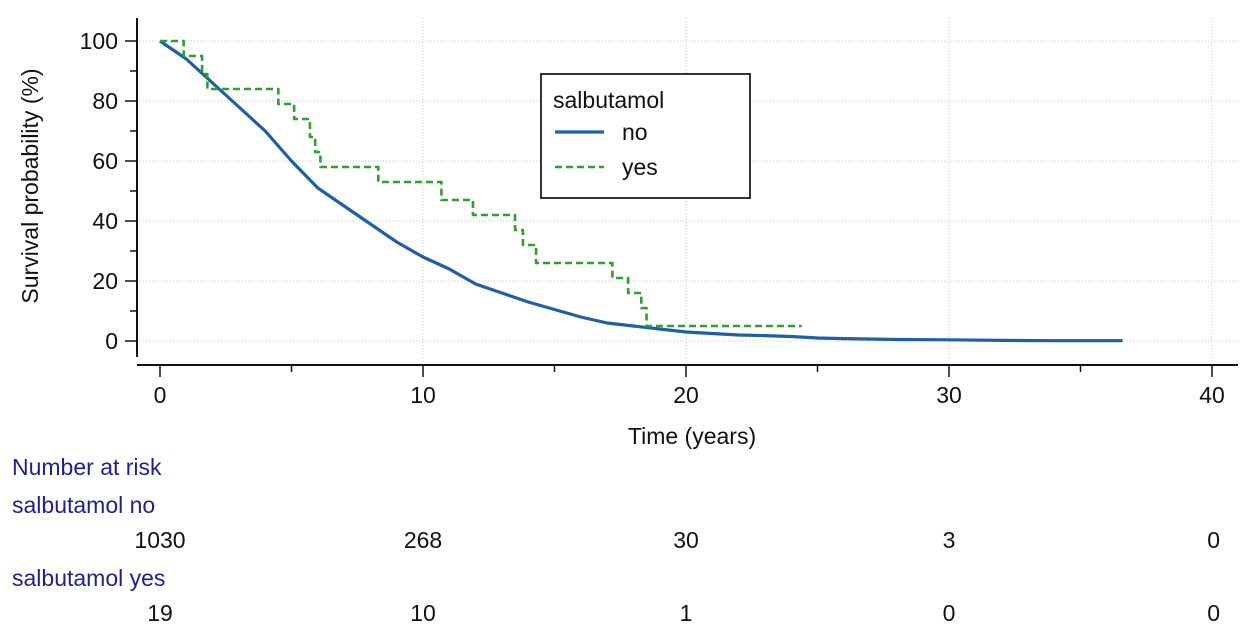 Image resolution: width=1241 pixels, height=625 pixels. Describe the element at coordinates (159, 540) in the screenshot. I see `risk-count: 1030` at that location.